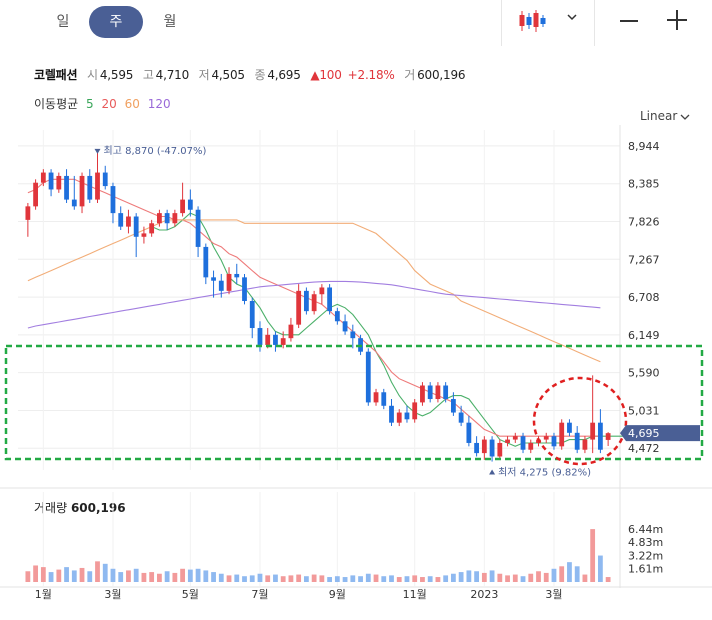 This screenshot has height=620, width=712. What do you see at coordinates (644, 222) in the screenshot?
I see `price-tick-label: 7,826` at bounding box center [644, 222].